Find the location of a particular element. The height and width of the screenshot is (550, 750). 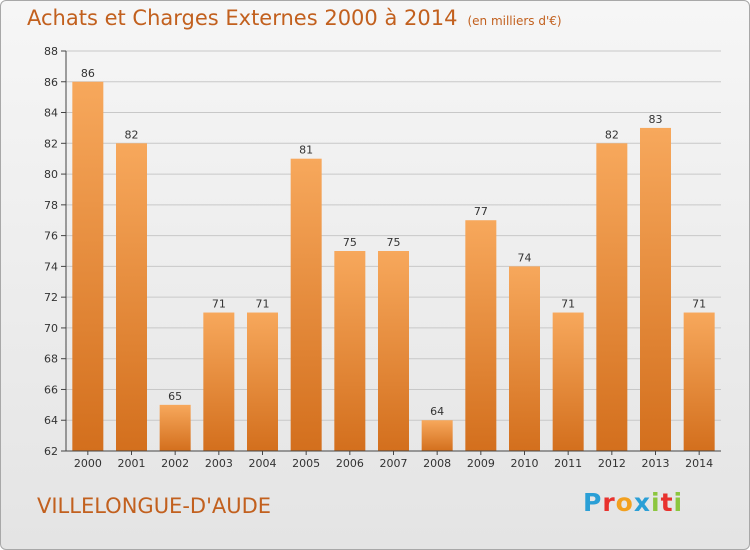

bar-2012 is located at coordinates (612, 297).